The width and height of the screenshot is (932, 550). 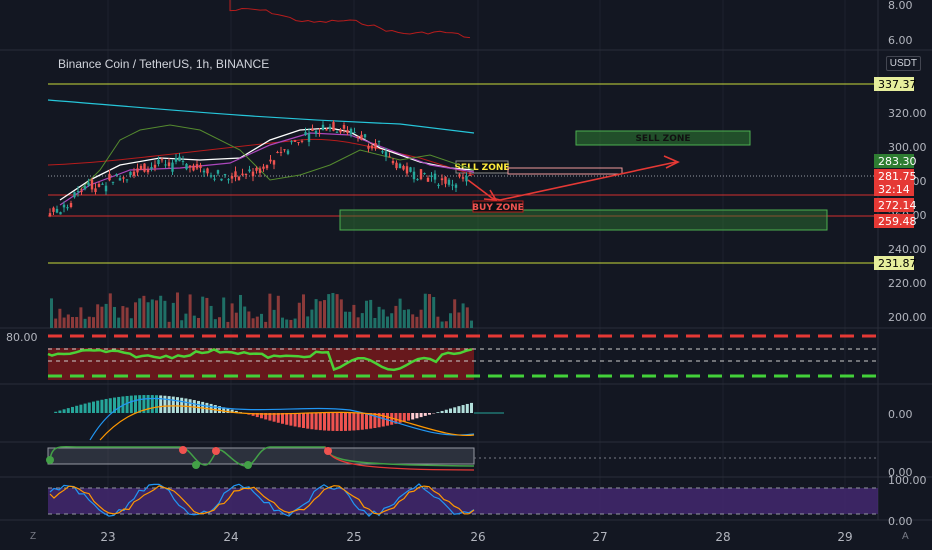 What do you see at coordinates (671, 162) in the screenshot?
I see `arrow-head-up` at bounding box center [671, 162].